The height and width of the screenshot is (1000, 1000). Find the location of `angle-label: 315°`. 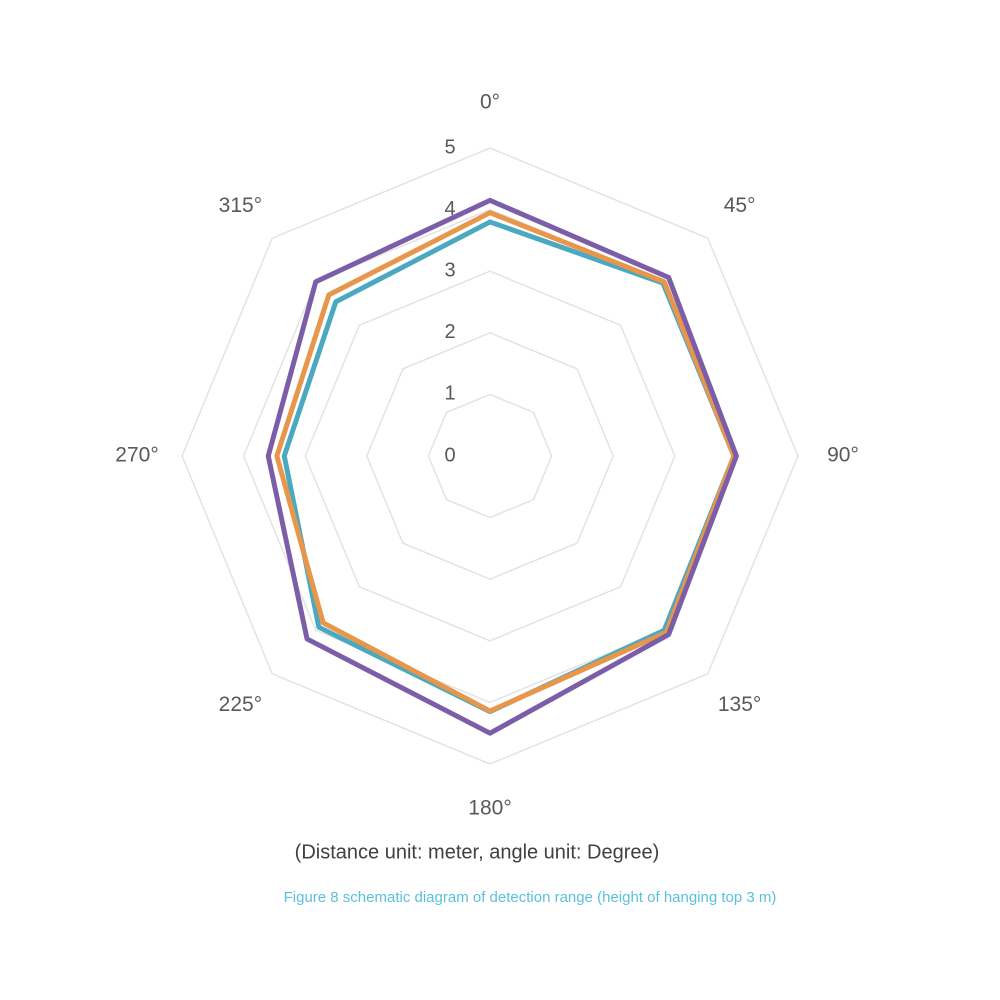

angle-label: 315° is located at coordinates (240, 205).